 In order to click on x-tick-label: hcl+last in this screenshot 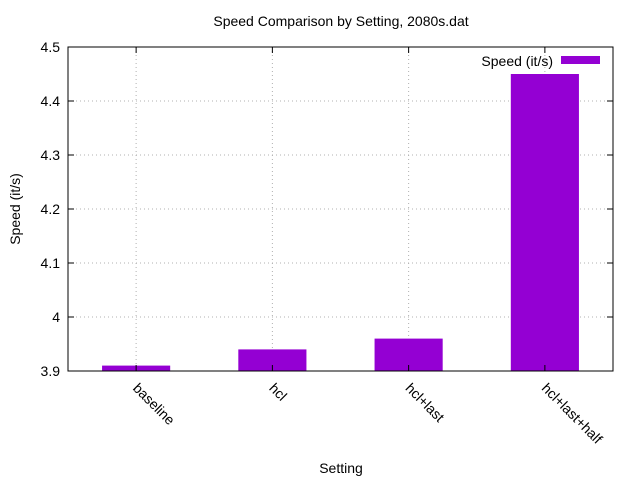, I will do `click(425, 402)`.